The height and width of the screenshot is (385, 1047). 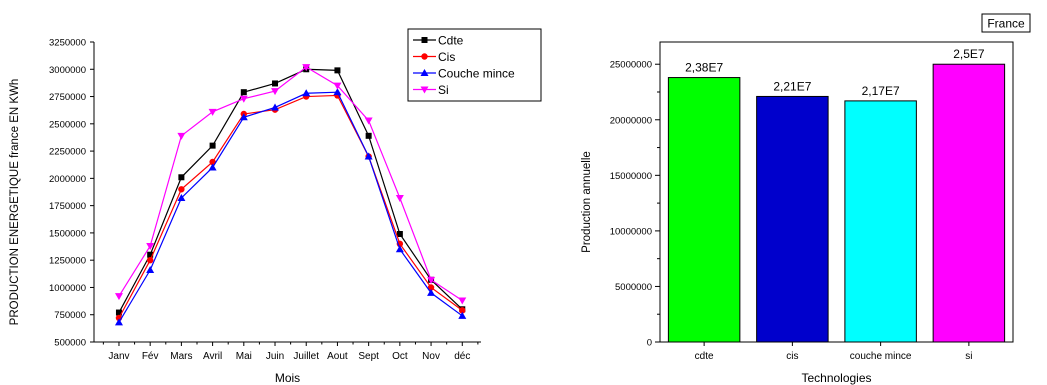 I want to click on bar-y-tick-label: 25000000, so click(x=631, y=65).